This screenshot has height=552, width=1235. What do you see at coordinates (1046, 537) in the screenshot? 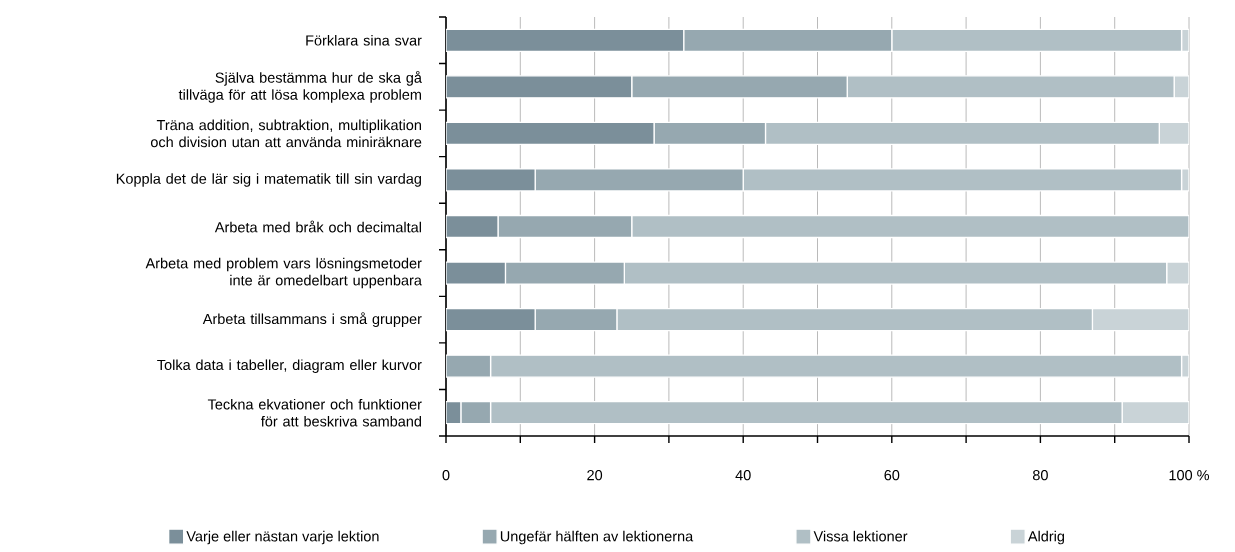
I see `legend-label: Aldrig` at bounding box center [1046, 537].